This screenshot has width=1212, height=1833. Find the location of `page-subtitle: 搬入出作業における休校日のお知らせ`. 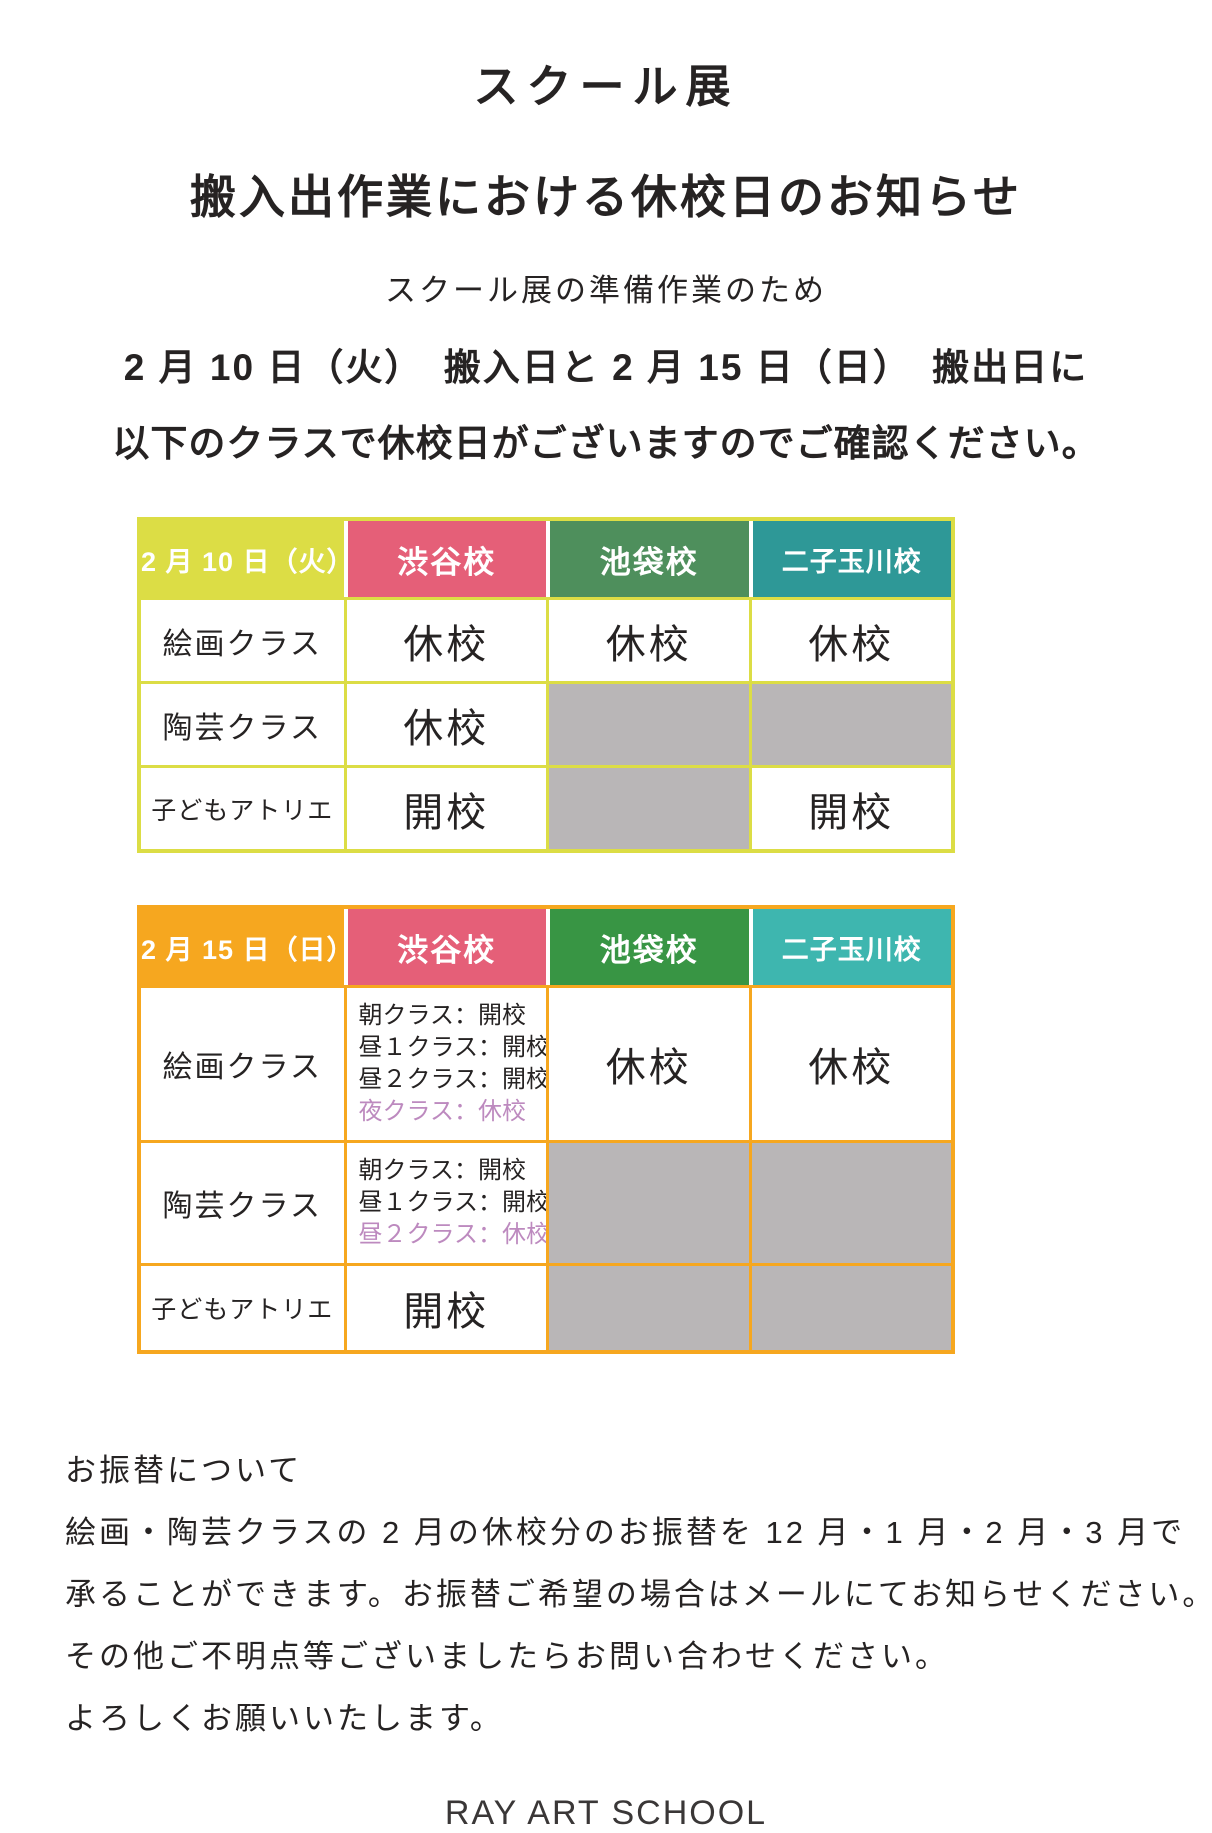

page-subtitle: 搬入出作業における休校日のお知らせ is located at coordinates (606, 197).